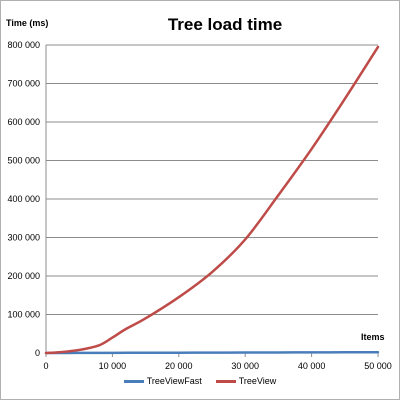  Describe the element at coordinates (37, 353) in the screenshot. I see `y-tick-label: 0` at that location.